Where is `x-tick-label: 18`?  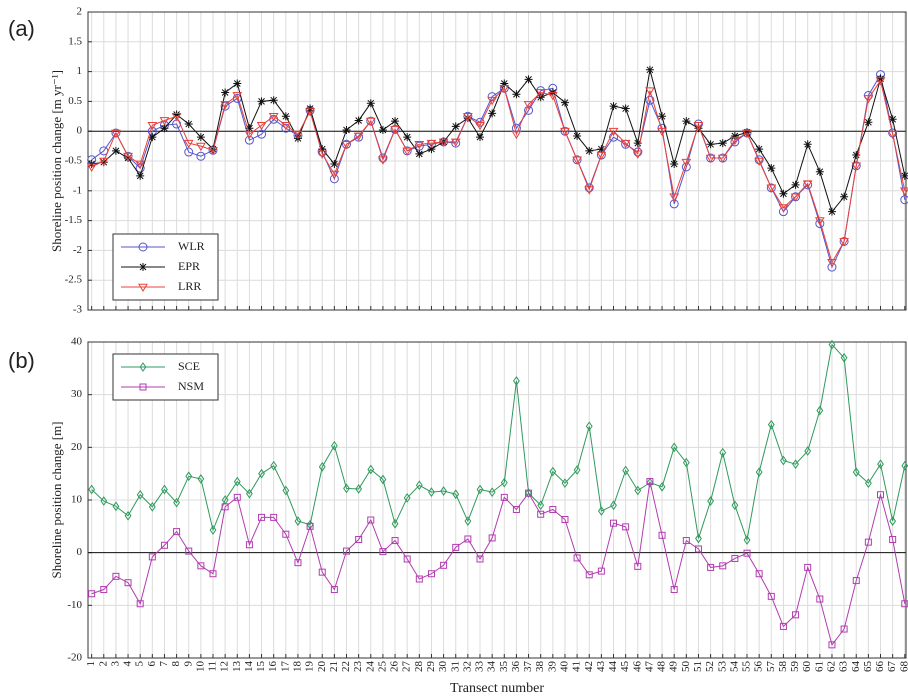 x-tick-label: 18 is located at coordinates (297, 667).